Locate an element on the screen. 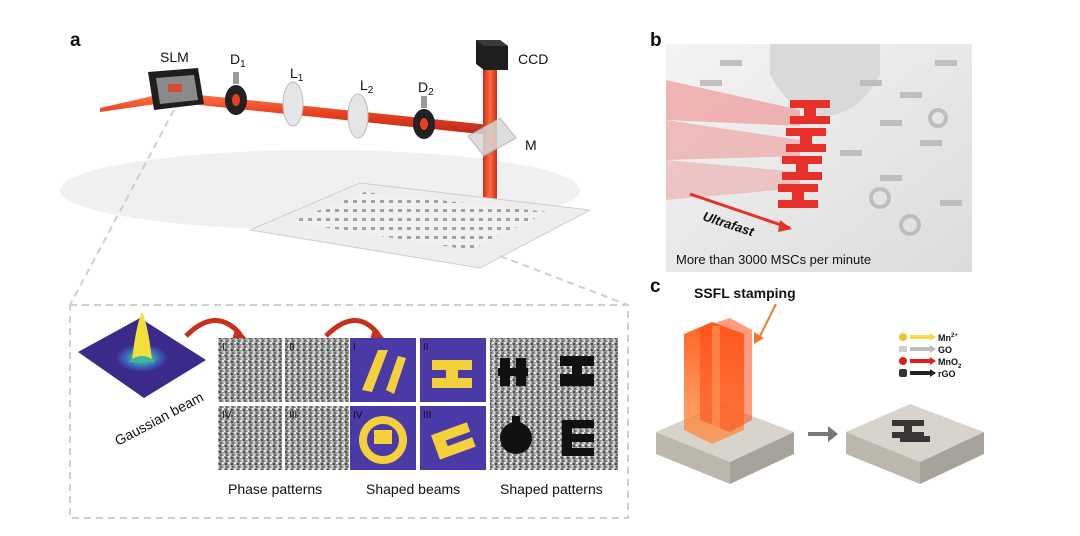 The height and width of the screenshot is (536, 1080). legend-dot-rgo is located at coordinates (903, 373).